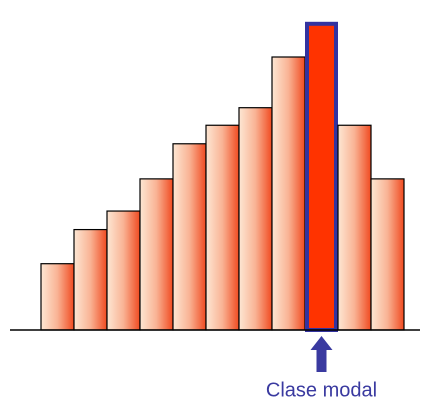  Describe the element at coordinates (321, 390) in the screenshot. I see `annotation-label: Clase modal` at that location.